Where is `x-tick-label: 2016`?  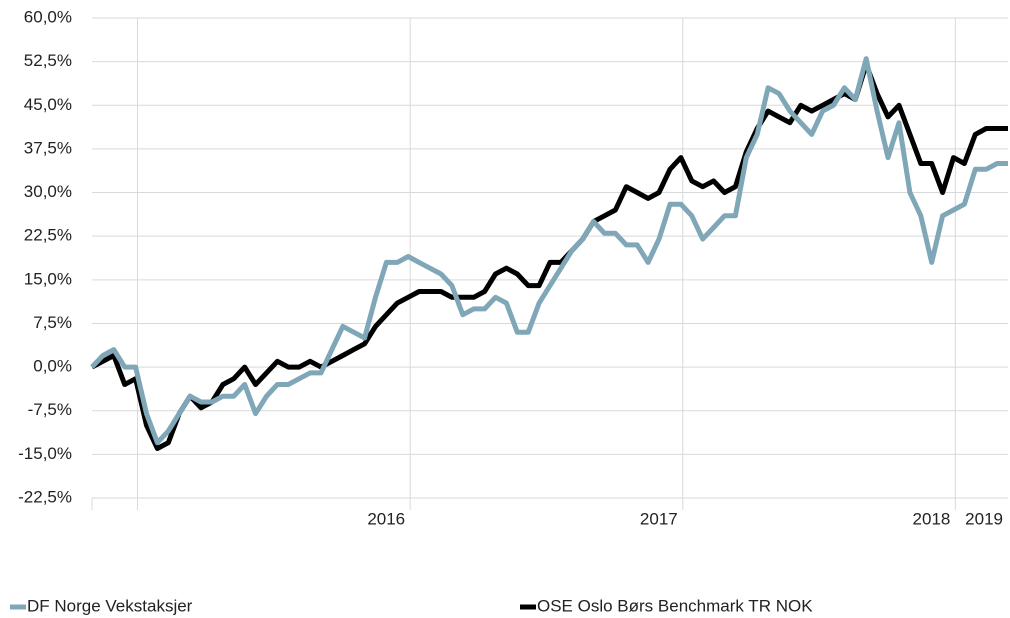
x-tick-label: 2016 is located at coordinates (386, 518).